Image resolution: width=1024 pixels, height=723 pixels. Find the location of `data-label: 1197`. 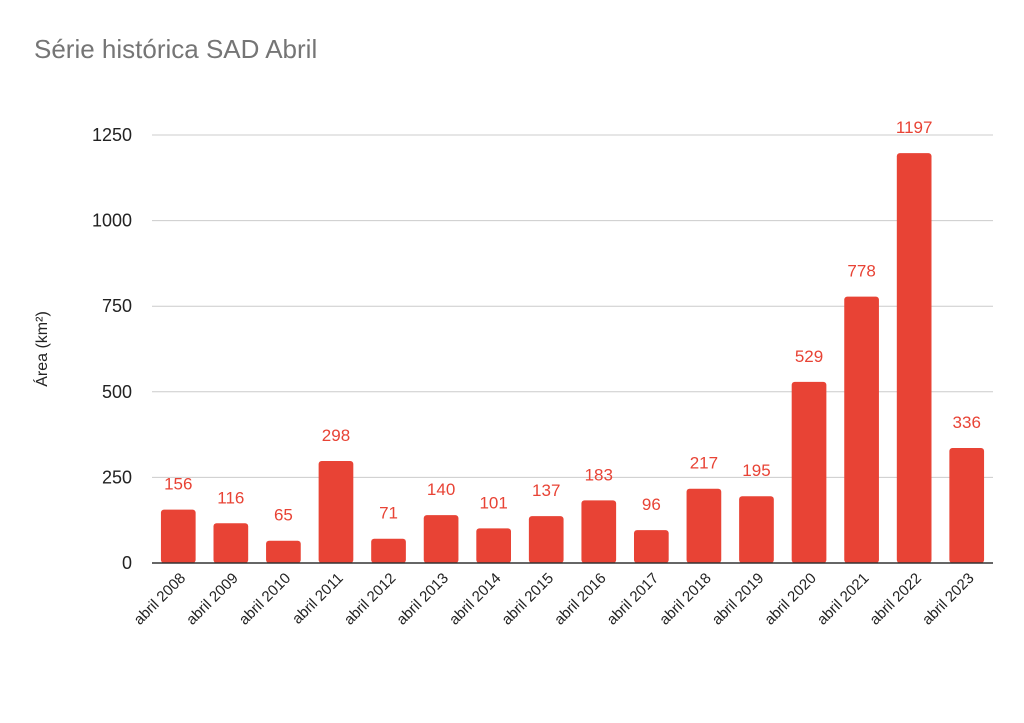

data-label: 1197 is located at coordinates (914, 127).